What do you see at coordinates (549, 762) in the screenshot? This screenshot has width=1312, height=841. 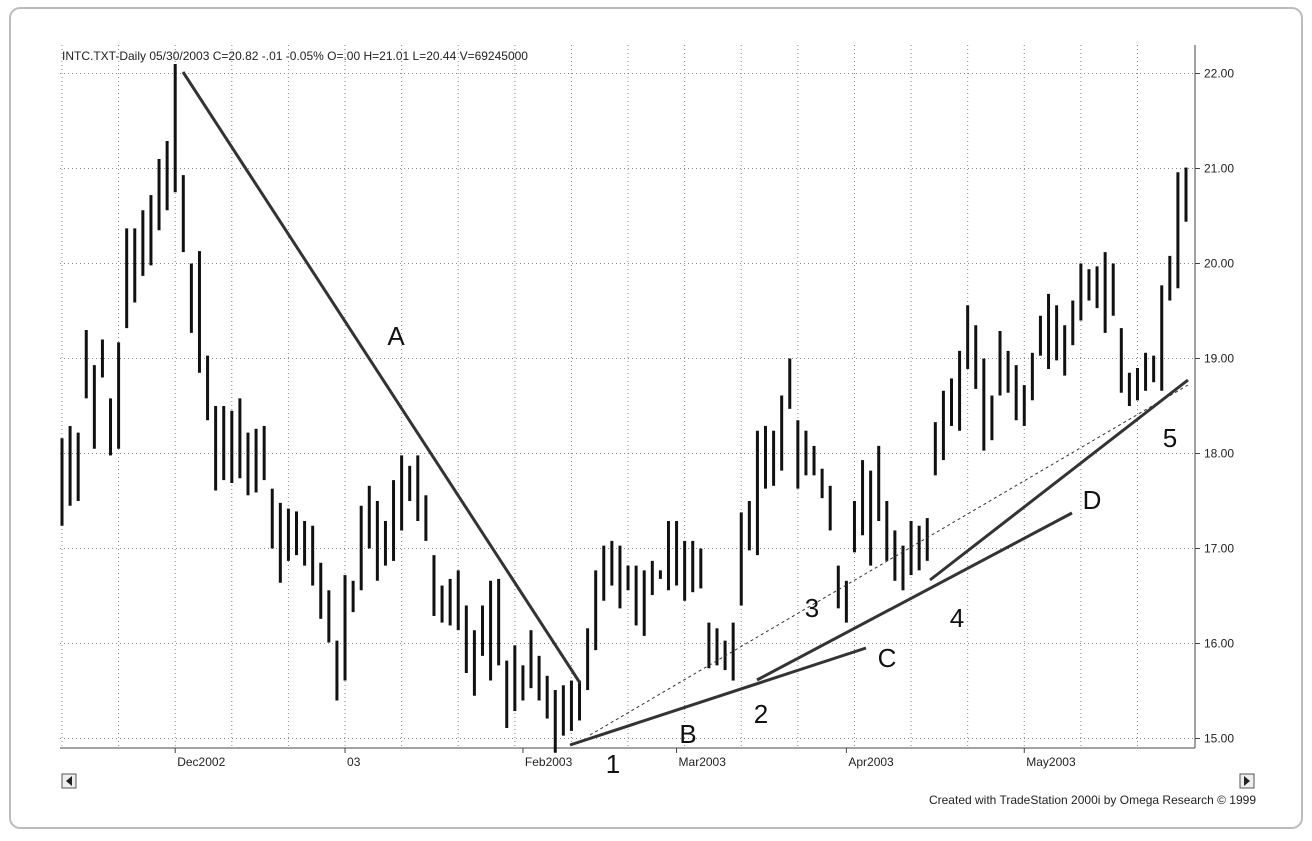 I see `x-tick-label: Feb2003` at bounding box center [549, 762].